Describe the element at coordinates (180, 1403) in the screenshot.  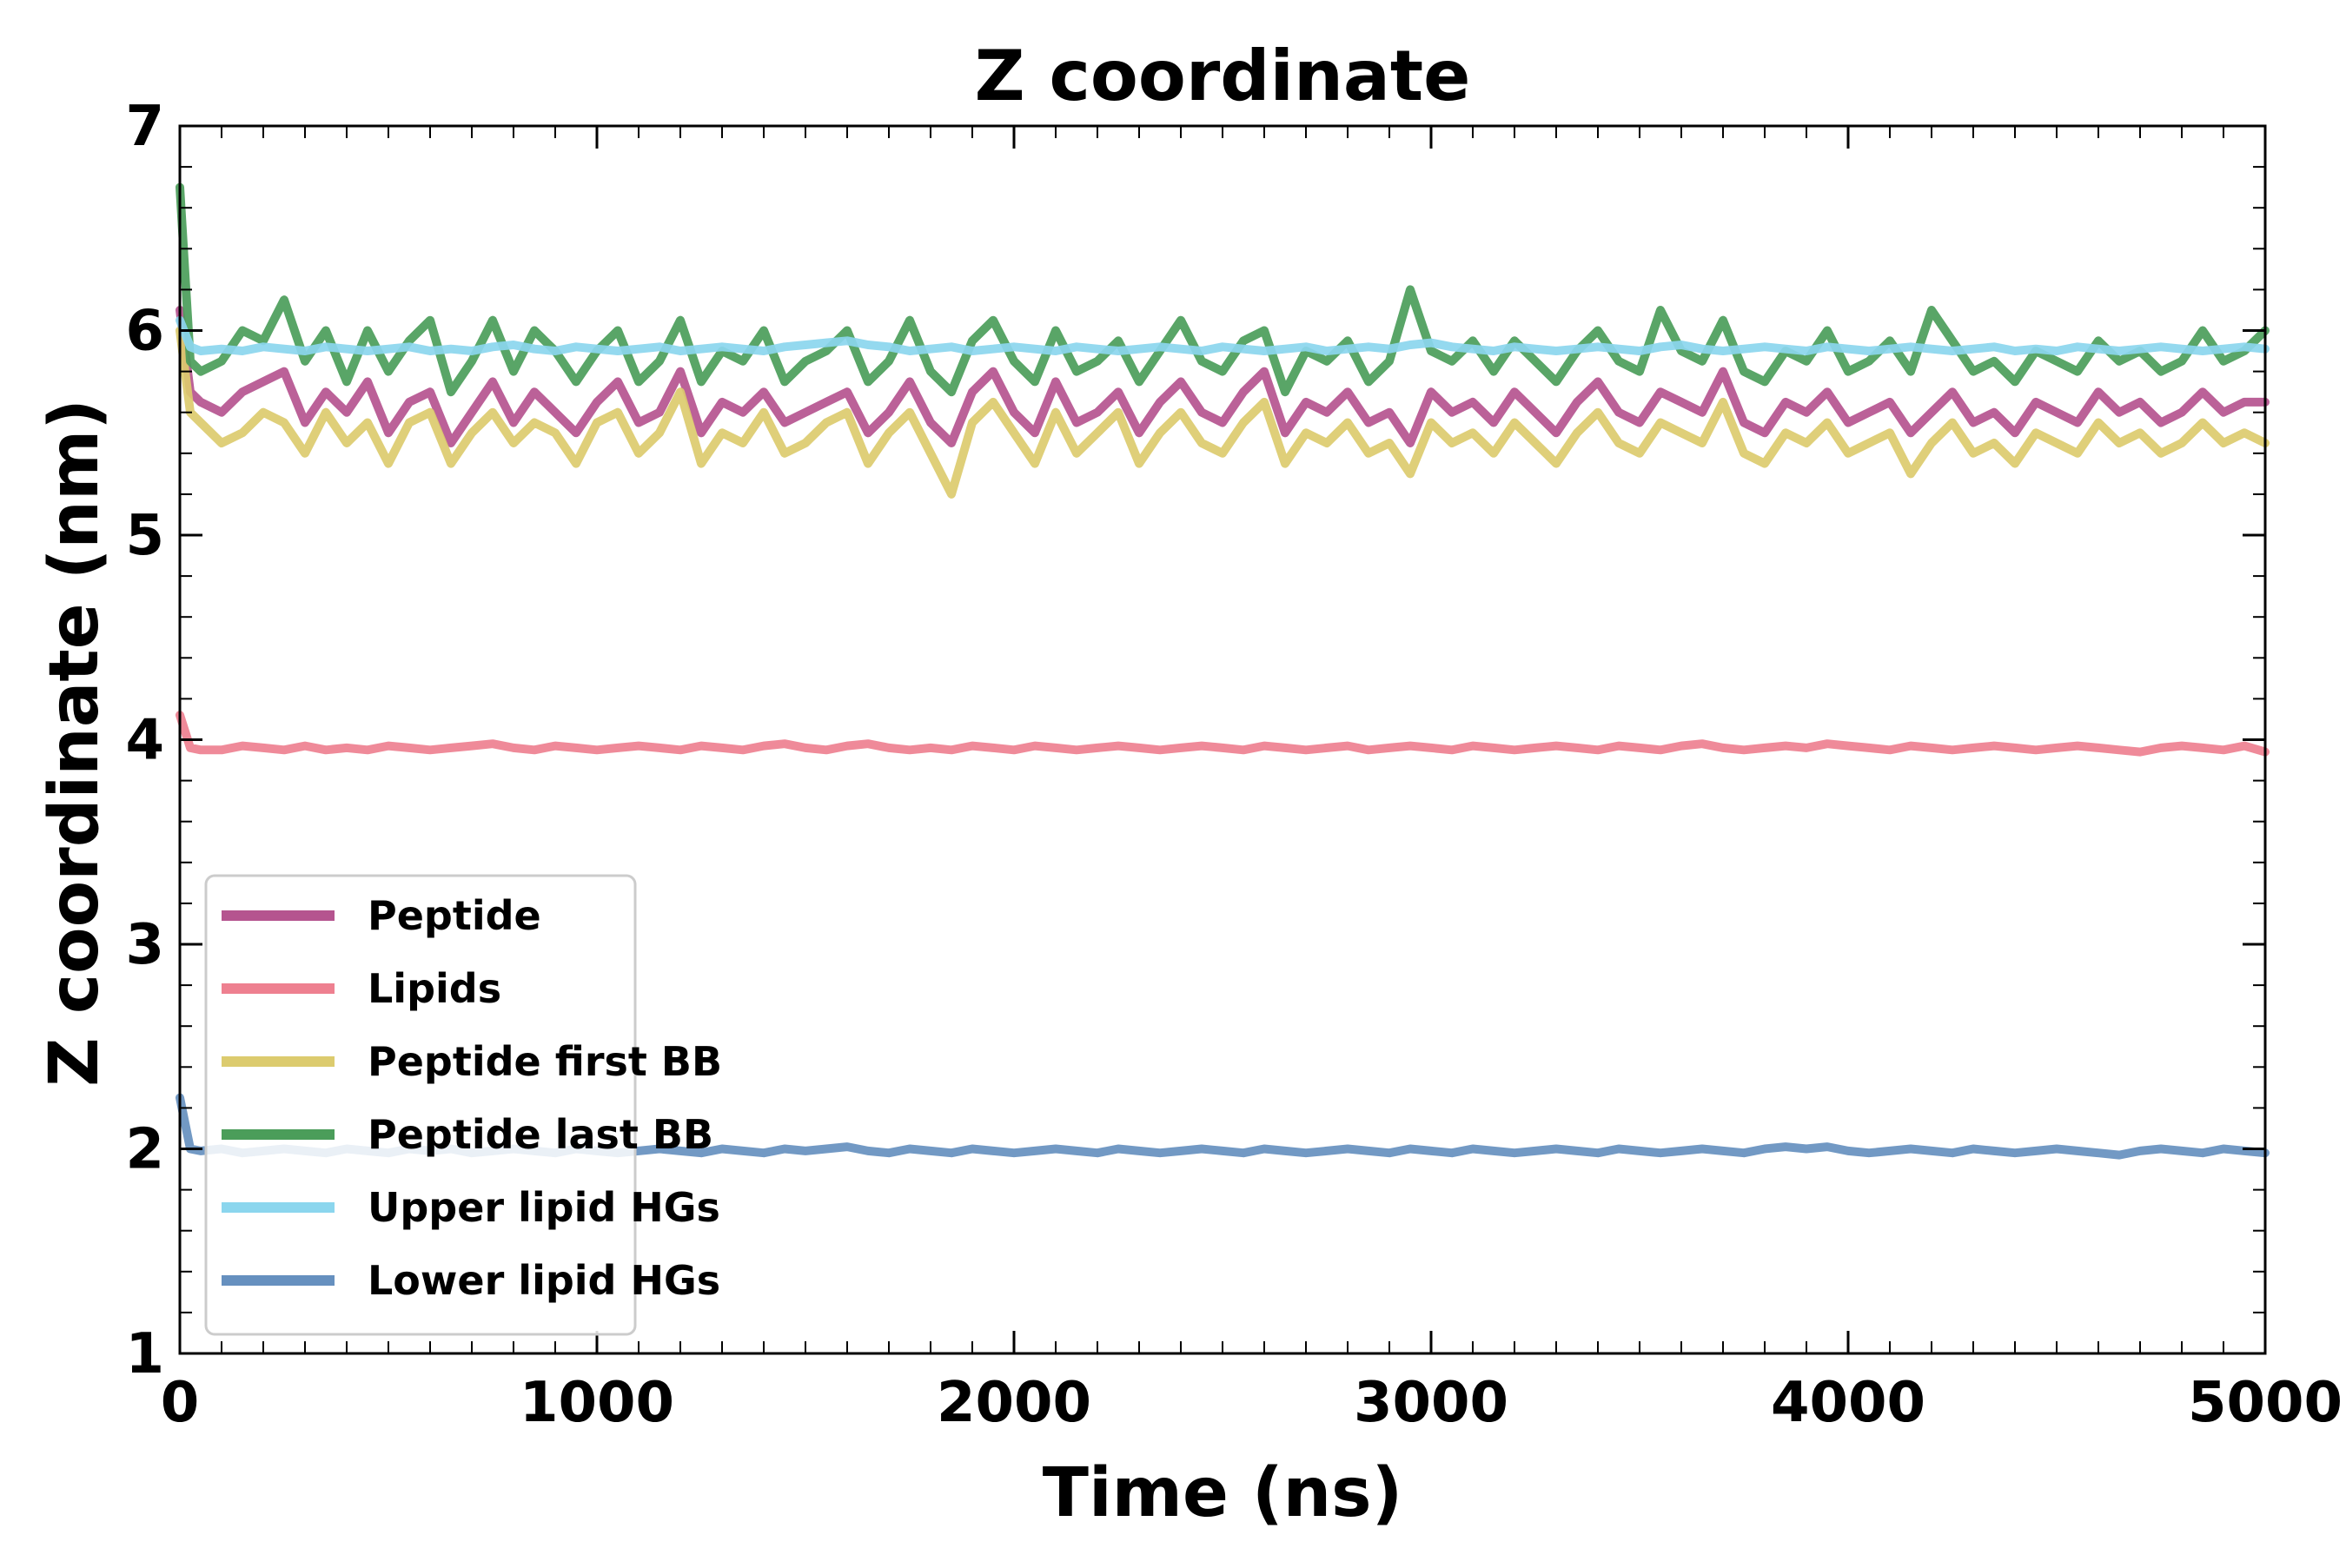
I see `x-tick-label: 0` at that location.